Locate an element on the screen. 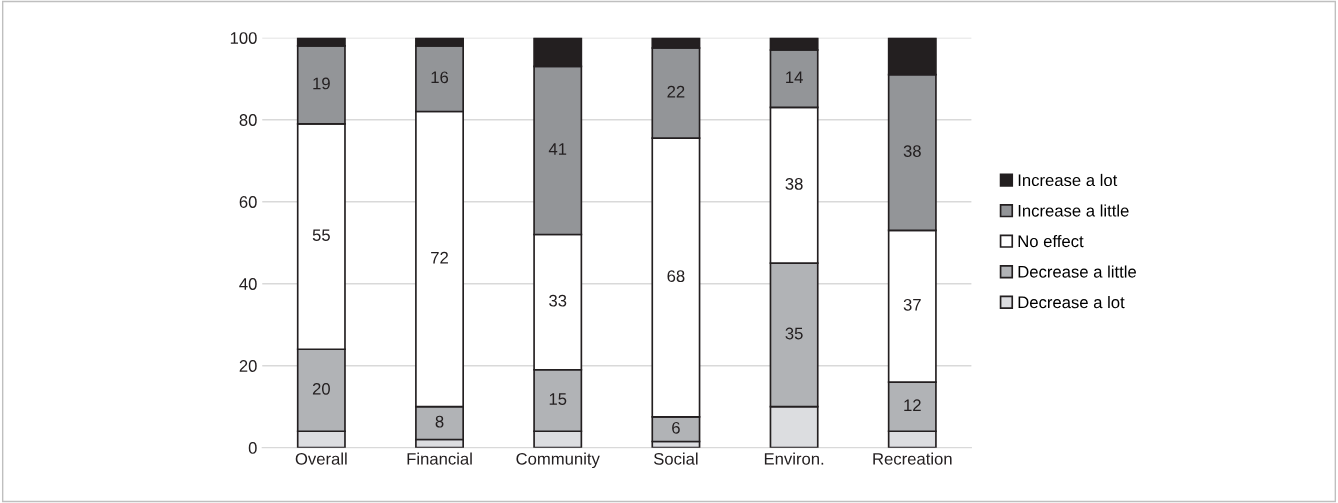 The image size is (1338, 503). data-label: 37 is located at coordinates (912, 304).